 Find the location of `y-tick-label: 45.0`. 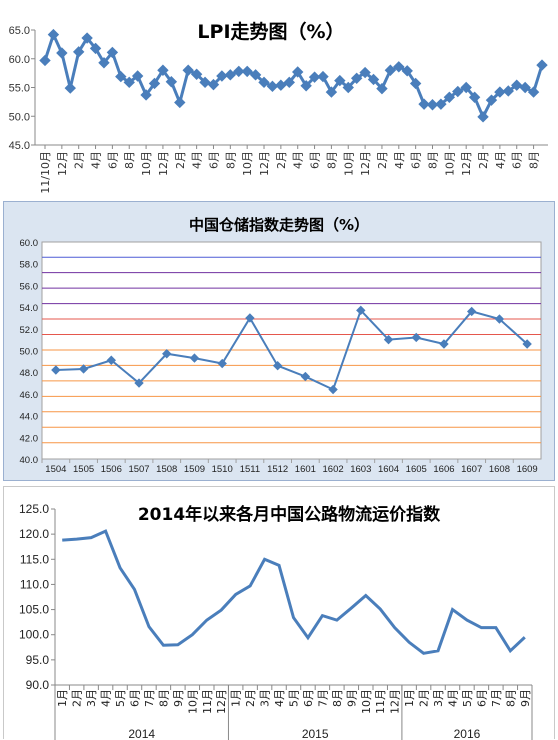

y-tick-label: 45.0 is located at coordinates (19, 146).